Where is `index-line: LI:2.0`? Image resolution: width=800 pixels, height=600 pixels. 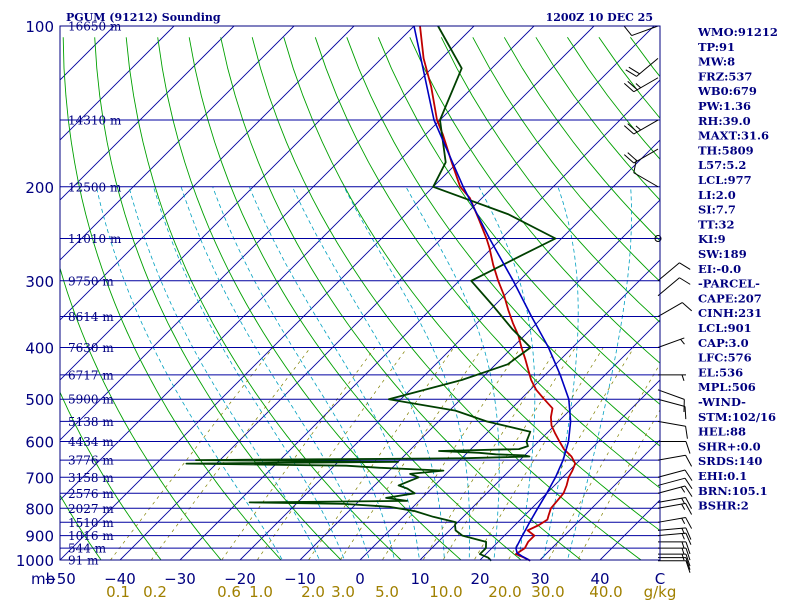
index-line: LI:2.0 is located at coordinates (717, 195).